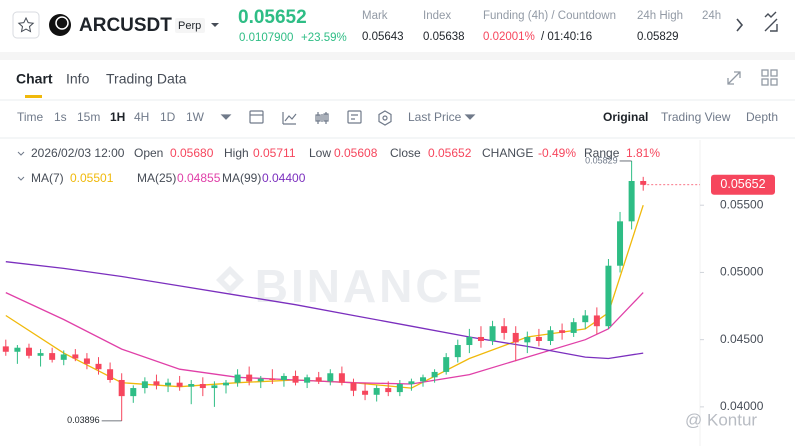 This screenshot has width=795, height=446. I want to click on dropdown-icon, so click(215, 25).